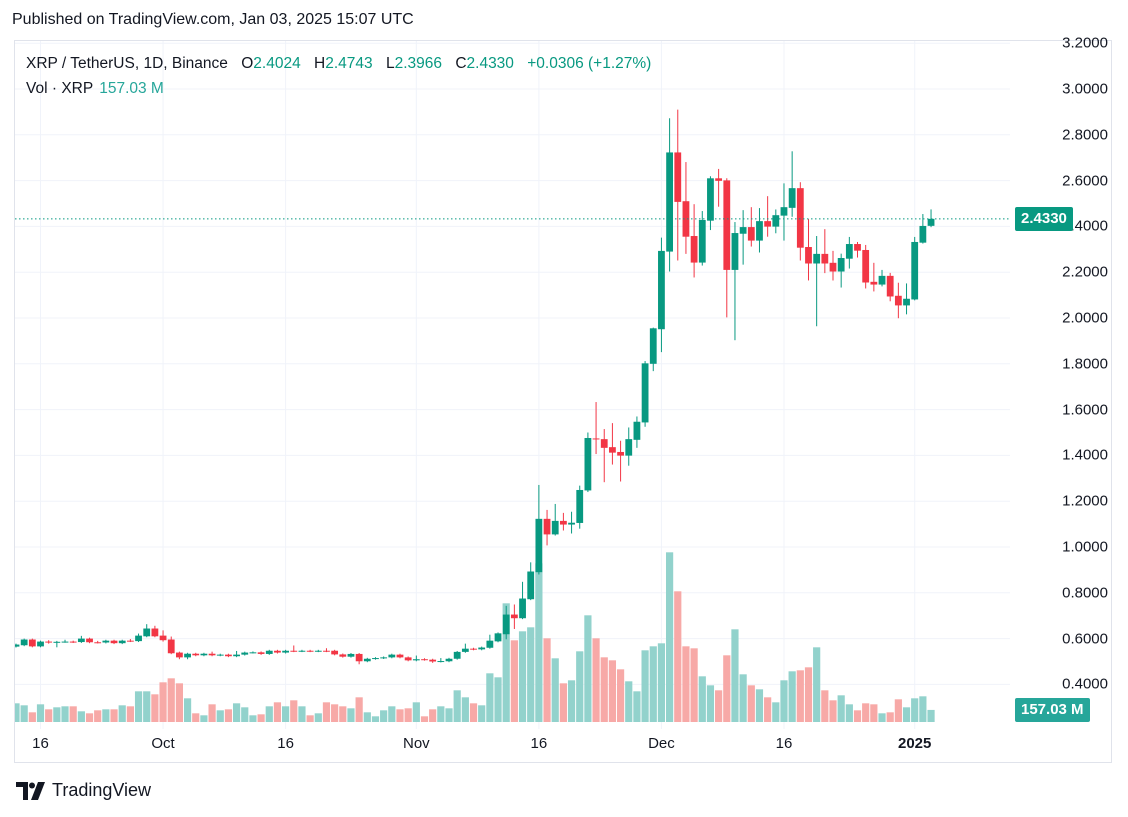  Describe the element at coordinates (1085, 226) in the screenshot. I see `price-tick-label: 2.4000` at that location.